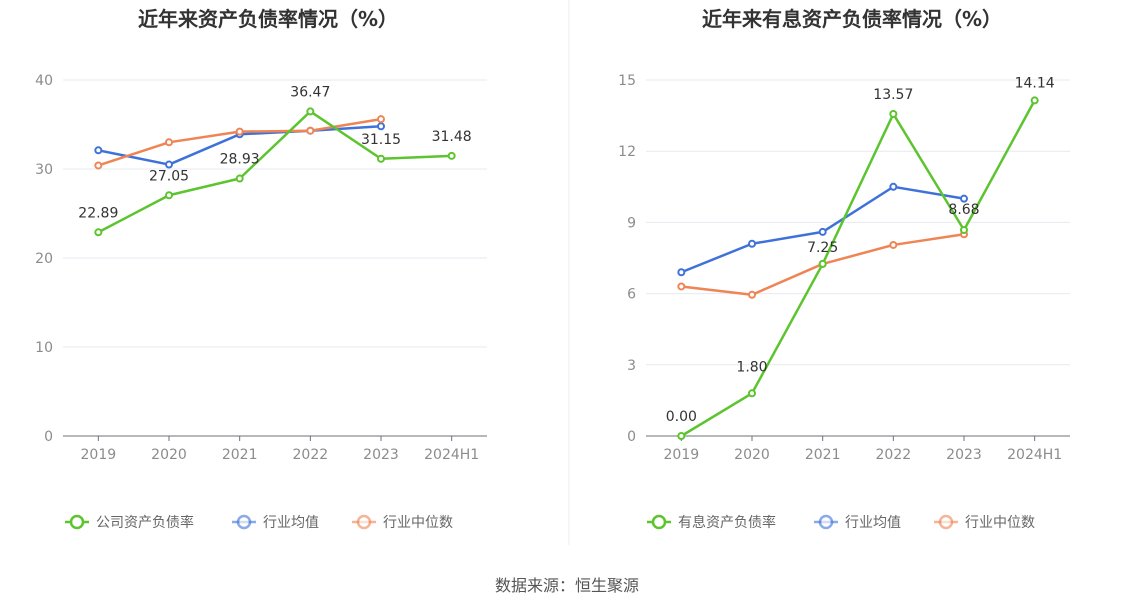 This screenshot has width=1134, height=612. Describe the element at coordinates (631, 223) in the screenshot. I see `y-tick-label: 9` at that location.